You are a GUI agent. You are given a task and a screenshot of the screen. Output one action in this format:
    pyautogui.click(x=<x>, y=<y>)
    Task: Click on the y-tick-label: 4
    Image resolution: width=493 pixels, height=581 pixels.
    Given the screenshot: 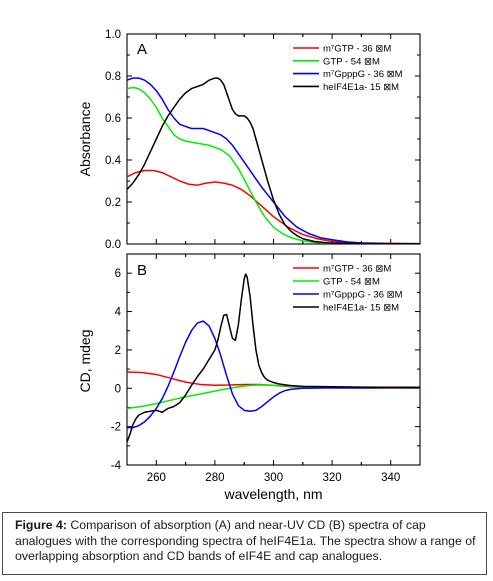 What is the action you would take?
    pyautogui.click(x=118, y=313)
    